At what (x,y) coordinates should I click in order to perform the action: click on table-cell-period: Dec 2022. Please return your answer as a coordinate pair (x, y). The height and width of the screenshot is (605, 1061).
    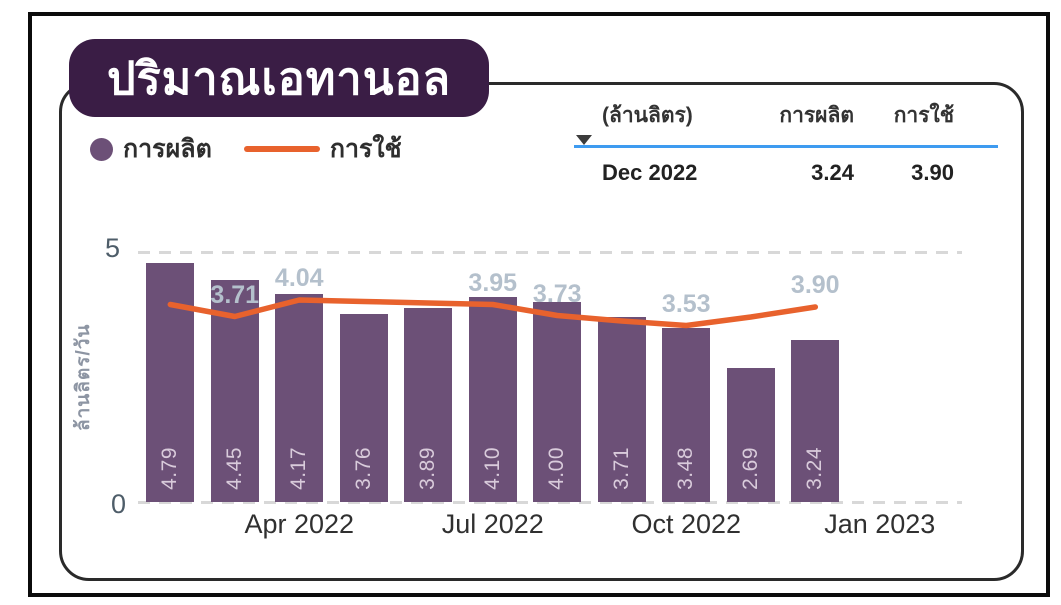
    Looking at the image, I should click on (650, 172).